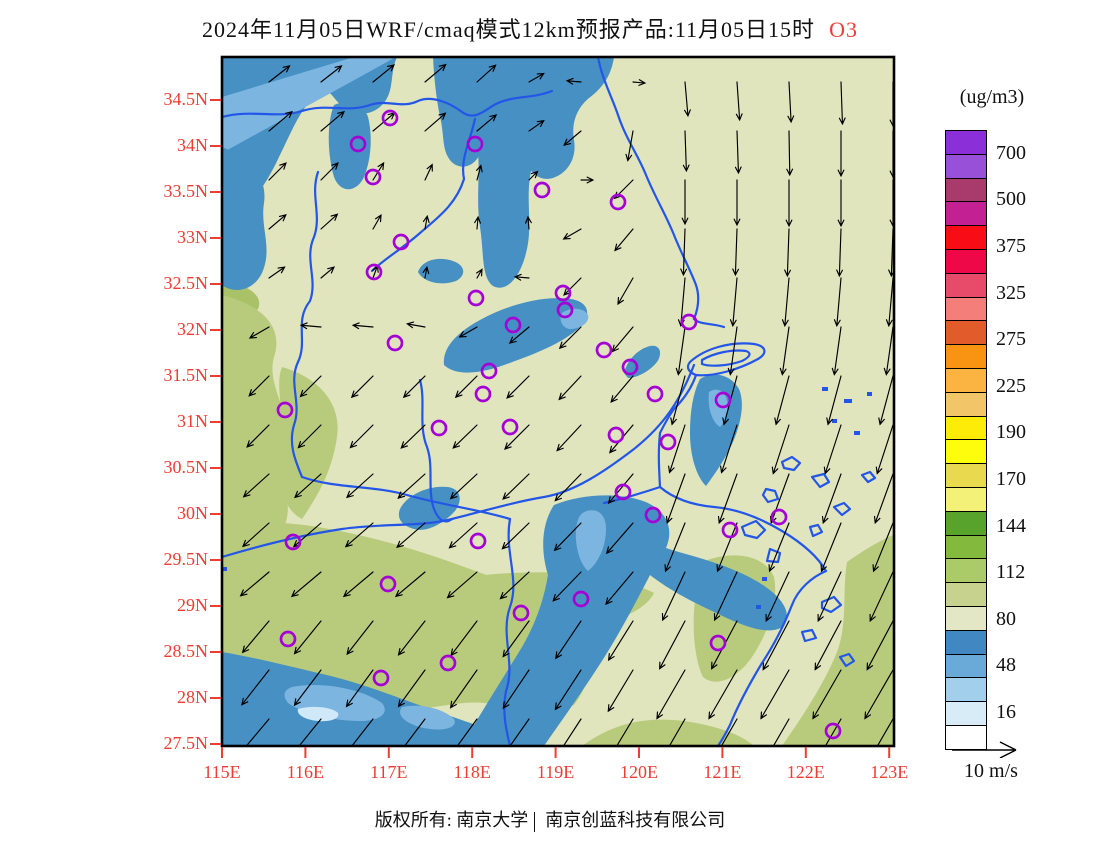 The width and height of the screenshot is (1100, 850). I want to click on lon-label: 118E, so click(472, 772).